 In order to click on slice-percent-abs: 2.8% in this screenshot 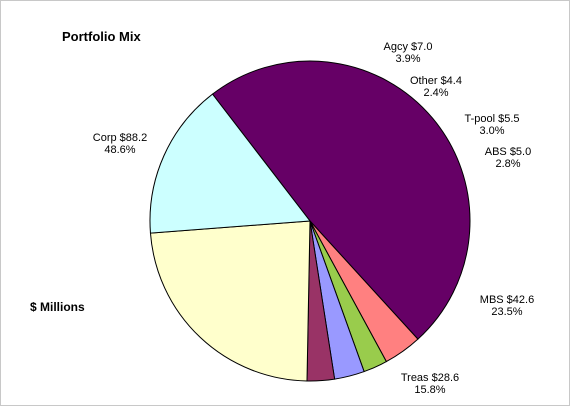, I will do `click(507, 164)`.